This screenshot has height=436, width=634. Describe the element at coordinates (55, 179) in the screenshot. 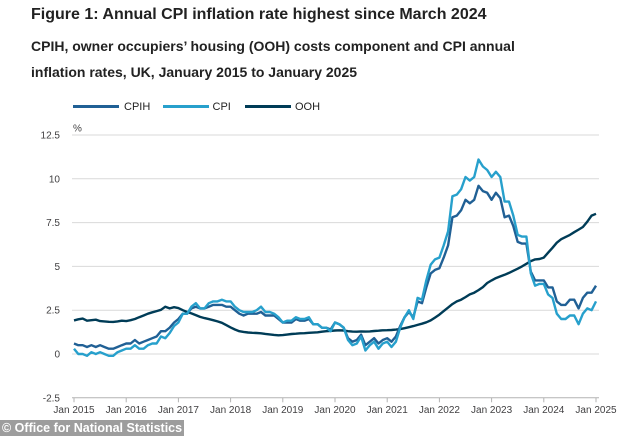

I see `svg-text: 10` at that location.